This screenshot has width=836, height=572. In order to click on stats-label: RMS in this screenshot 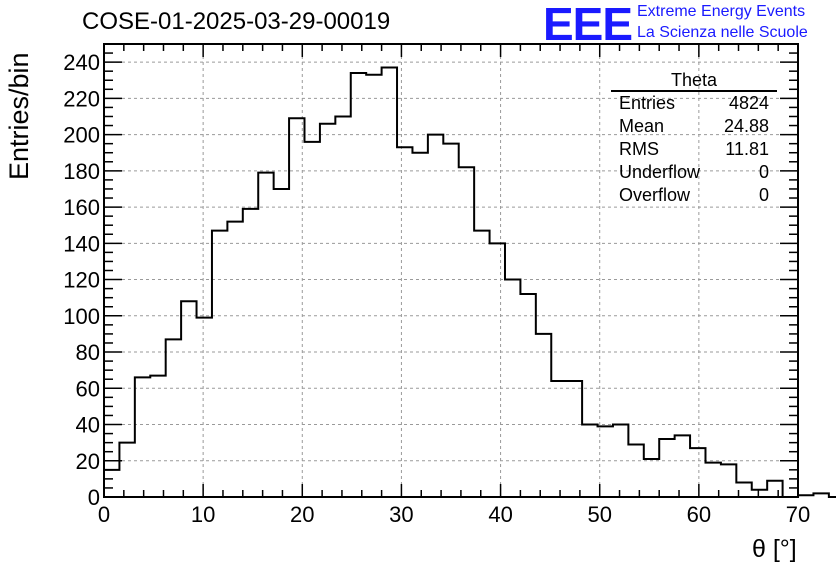, I will do `click(639, 149)`.